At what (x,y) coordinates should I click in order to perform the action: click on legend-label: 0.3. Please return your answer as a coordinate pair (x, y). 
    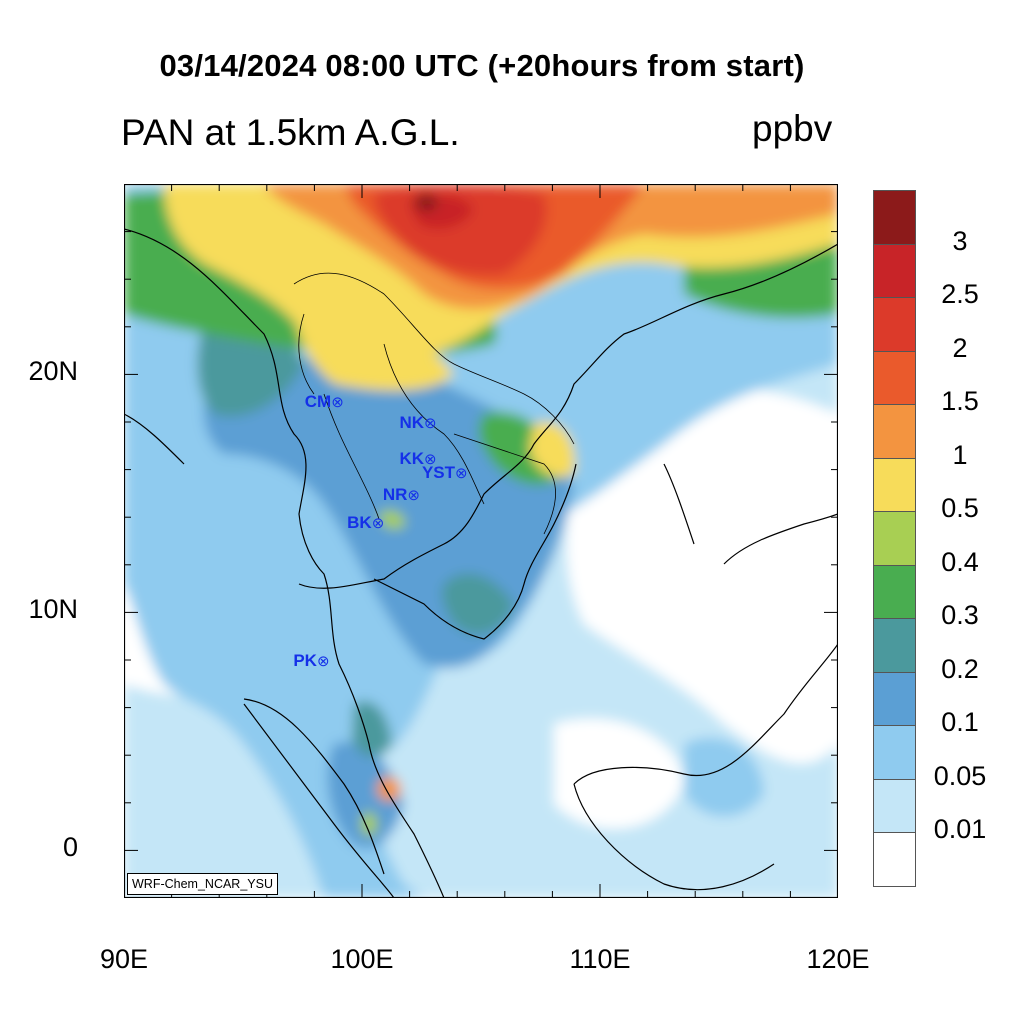
    Looking at the image, I should click on (960, 615).